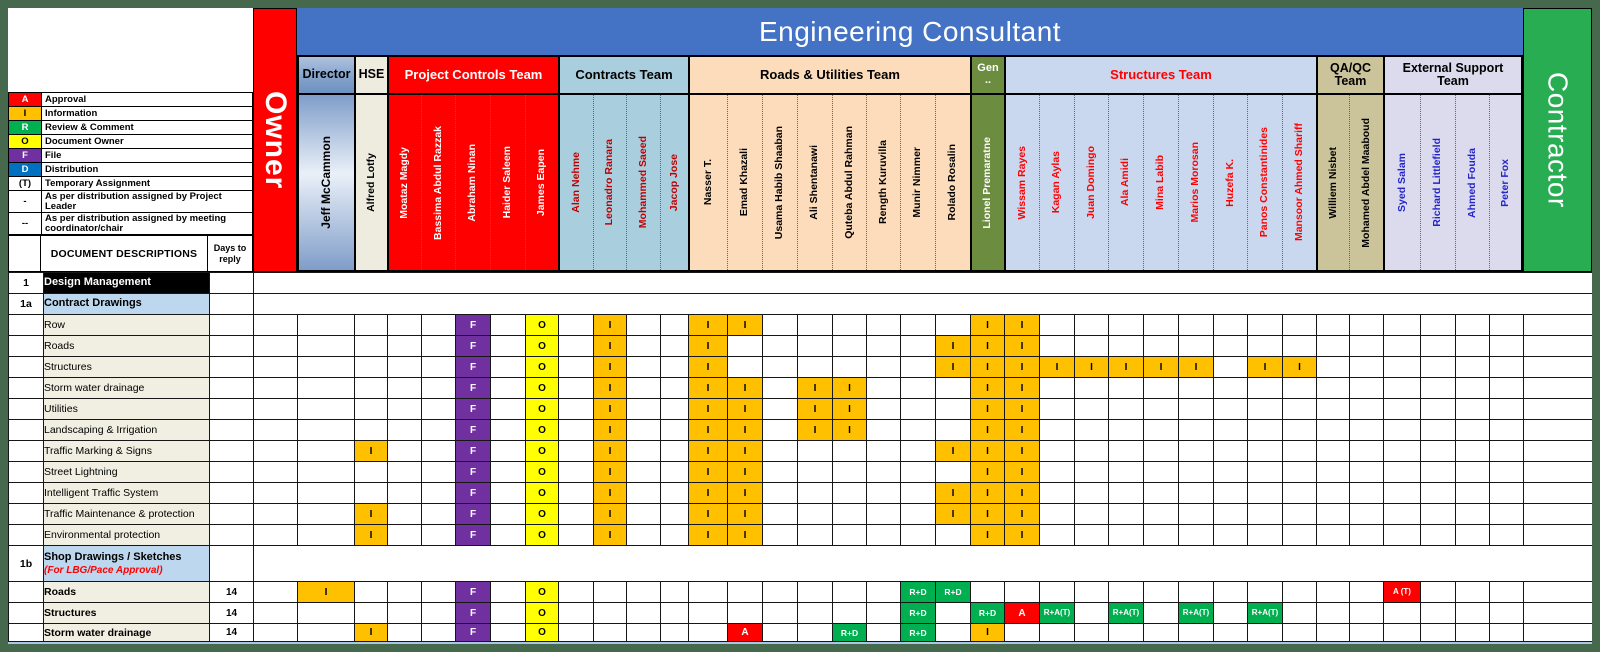 The height and width of the screenshot is (652, 1600). I want to click on person-column-panos: Panos Constantinides, so click(1264, 182).